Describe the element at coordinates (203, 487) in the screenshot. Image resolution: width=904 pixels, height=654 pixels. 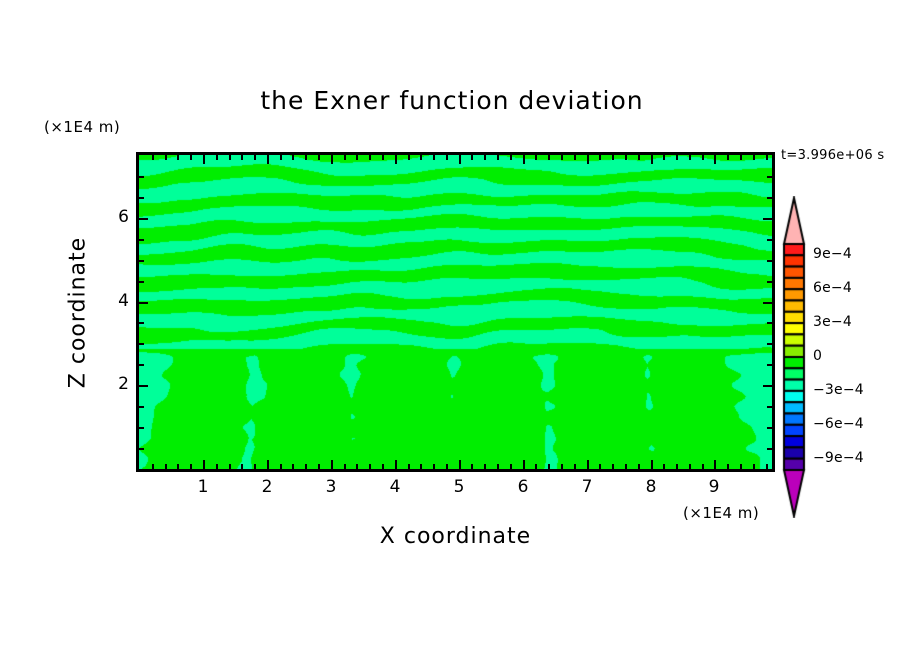
I see `x-axis-tick-label: 1` at that location.